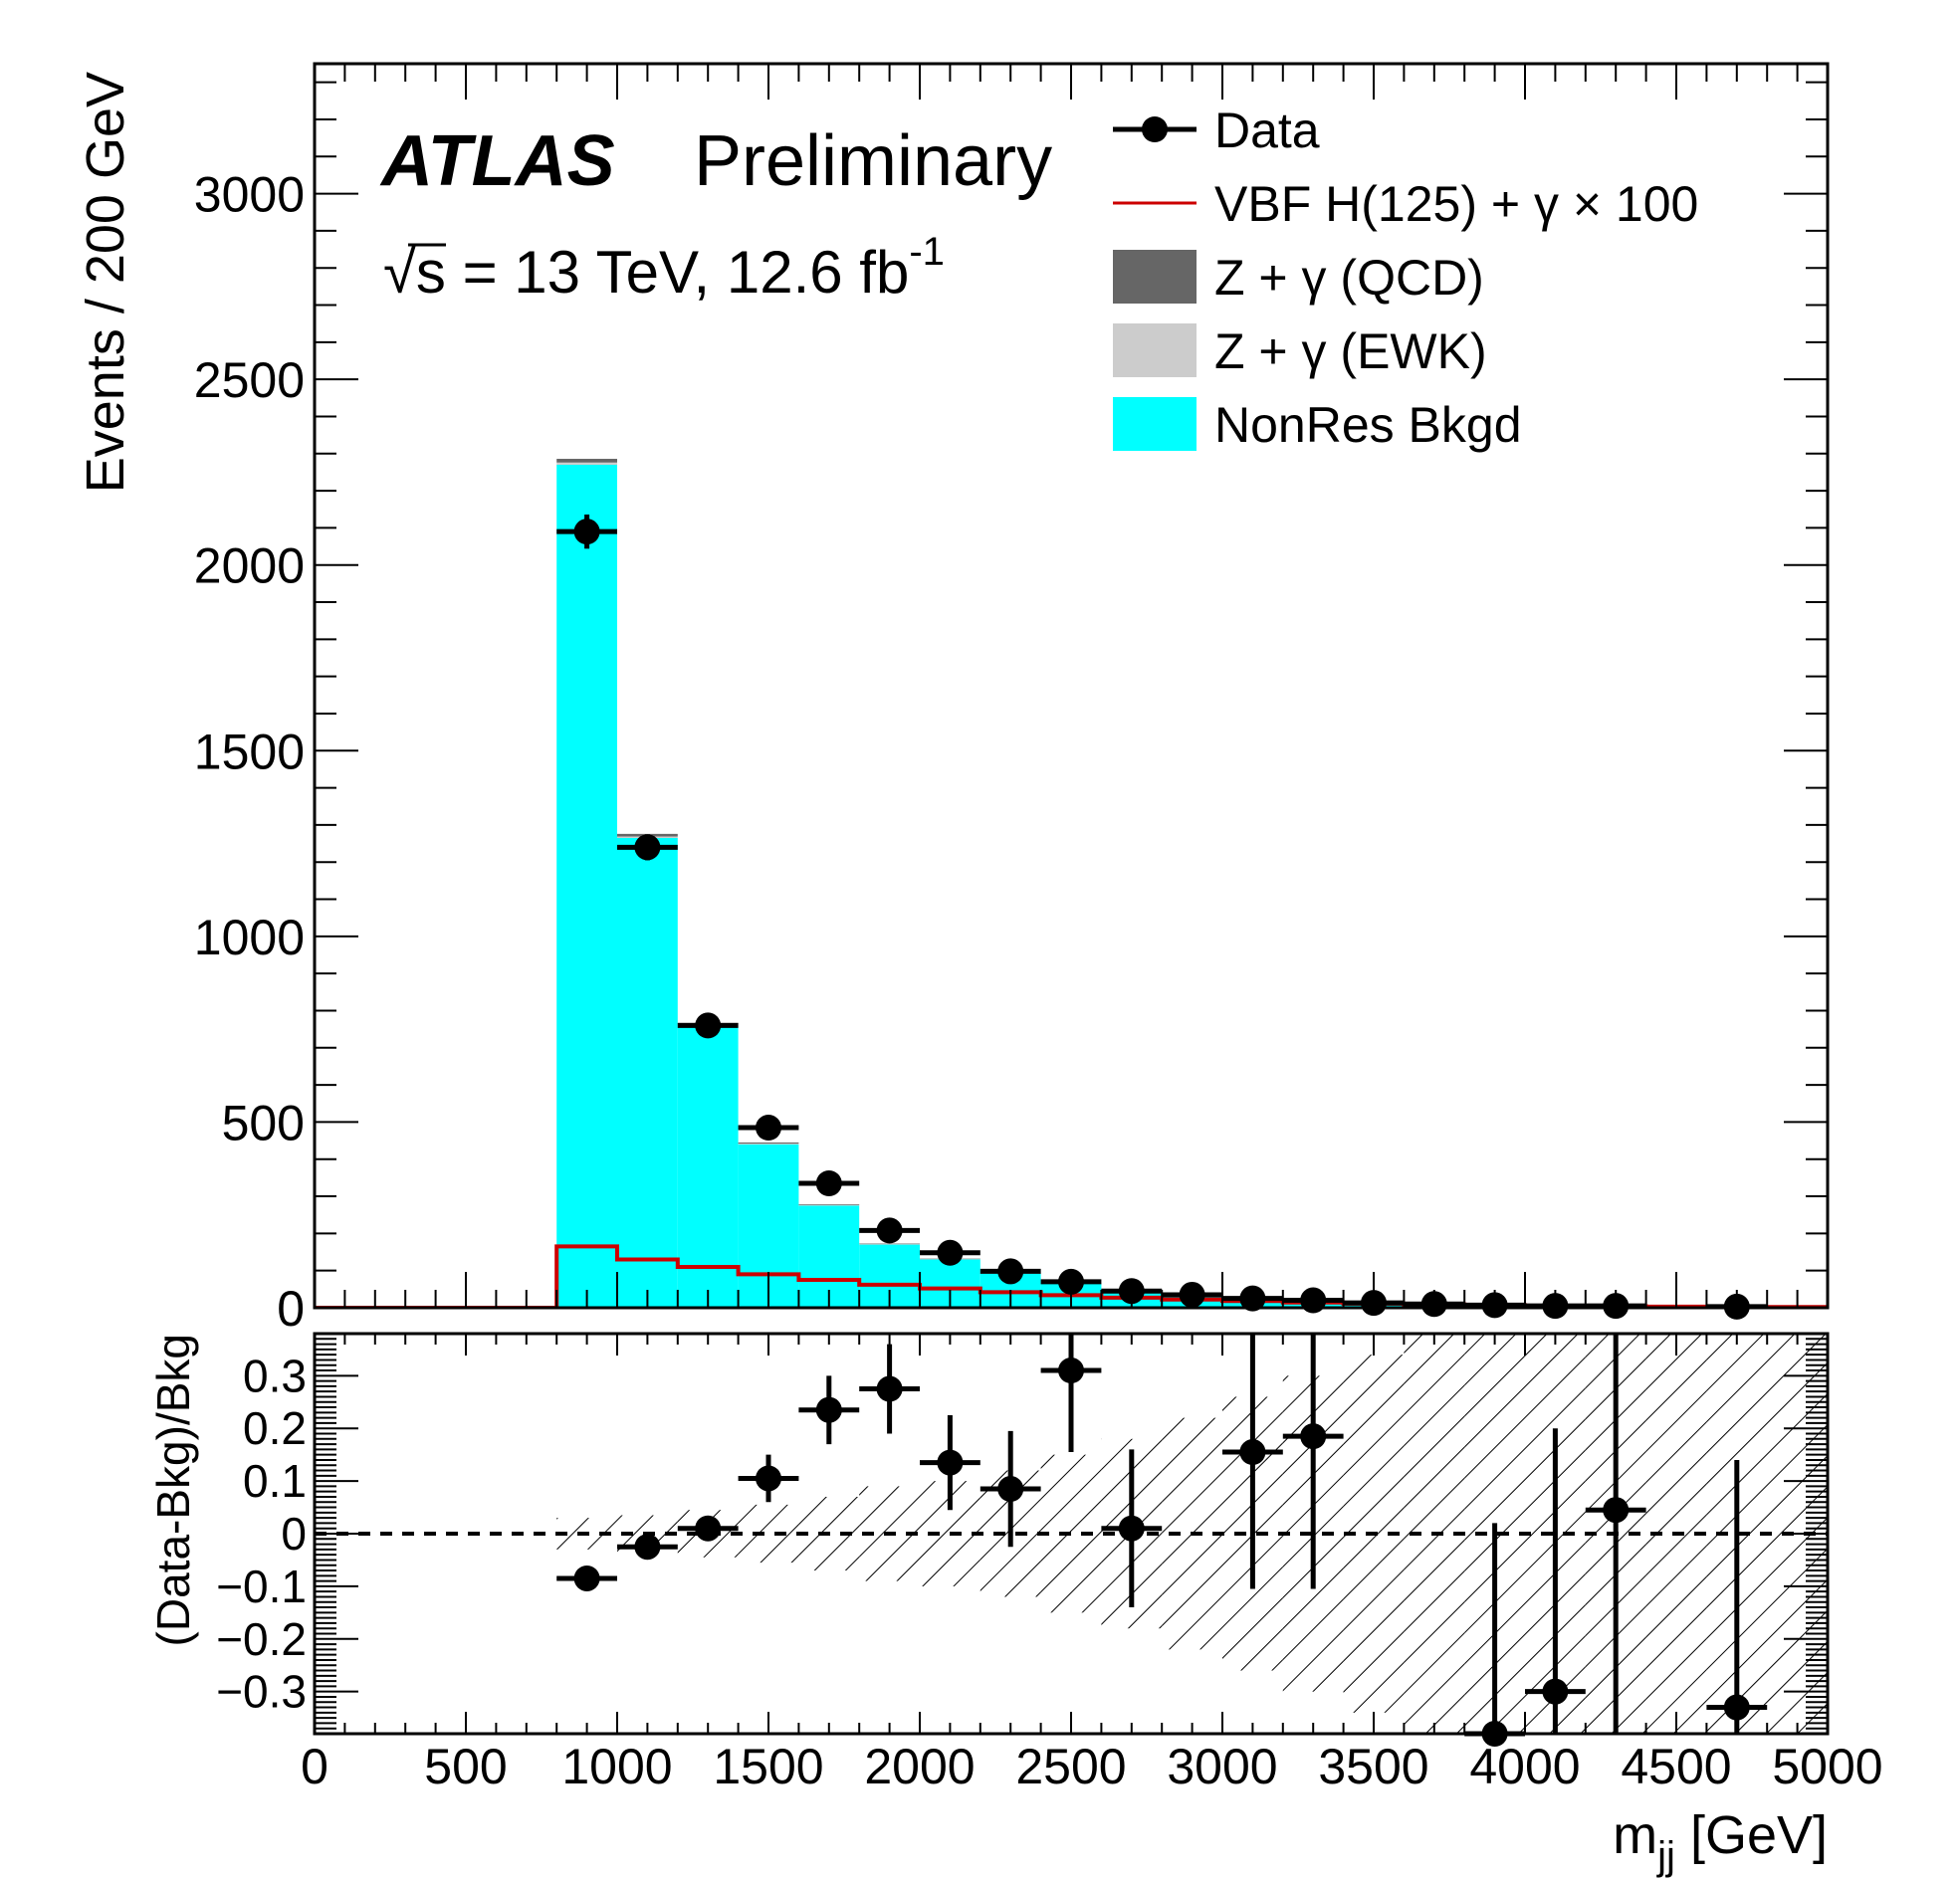 Image resolution: width=1960 pixels, height=1880 pixels. Describe the element at coordinates (262, 1533) in the screenshot. I see `ratio-y-tick-labels: −0.3−0.2−0.100.10.20.3` at that location.